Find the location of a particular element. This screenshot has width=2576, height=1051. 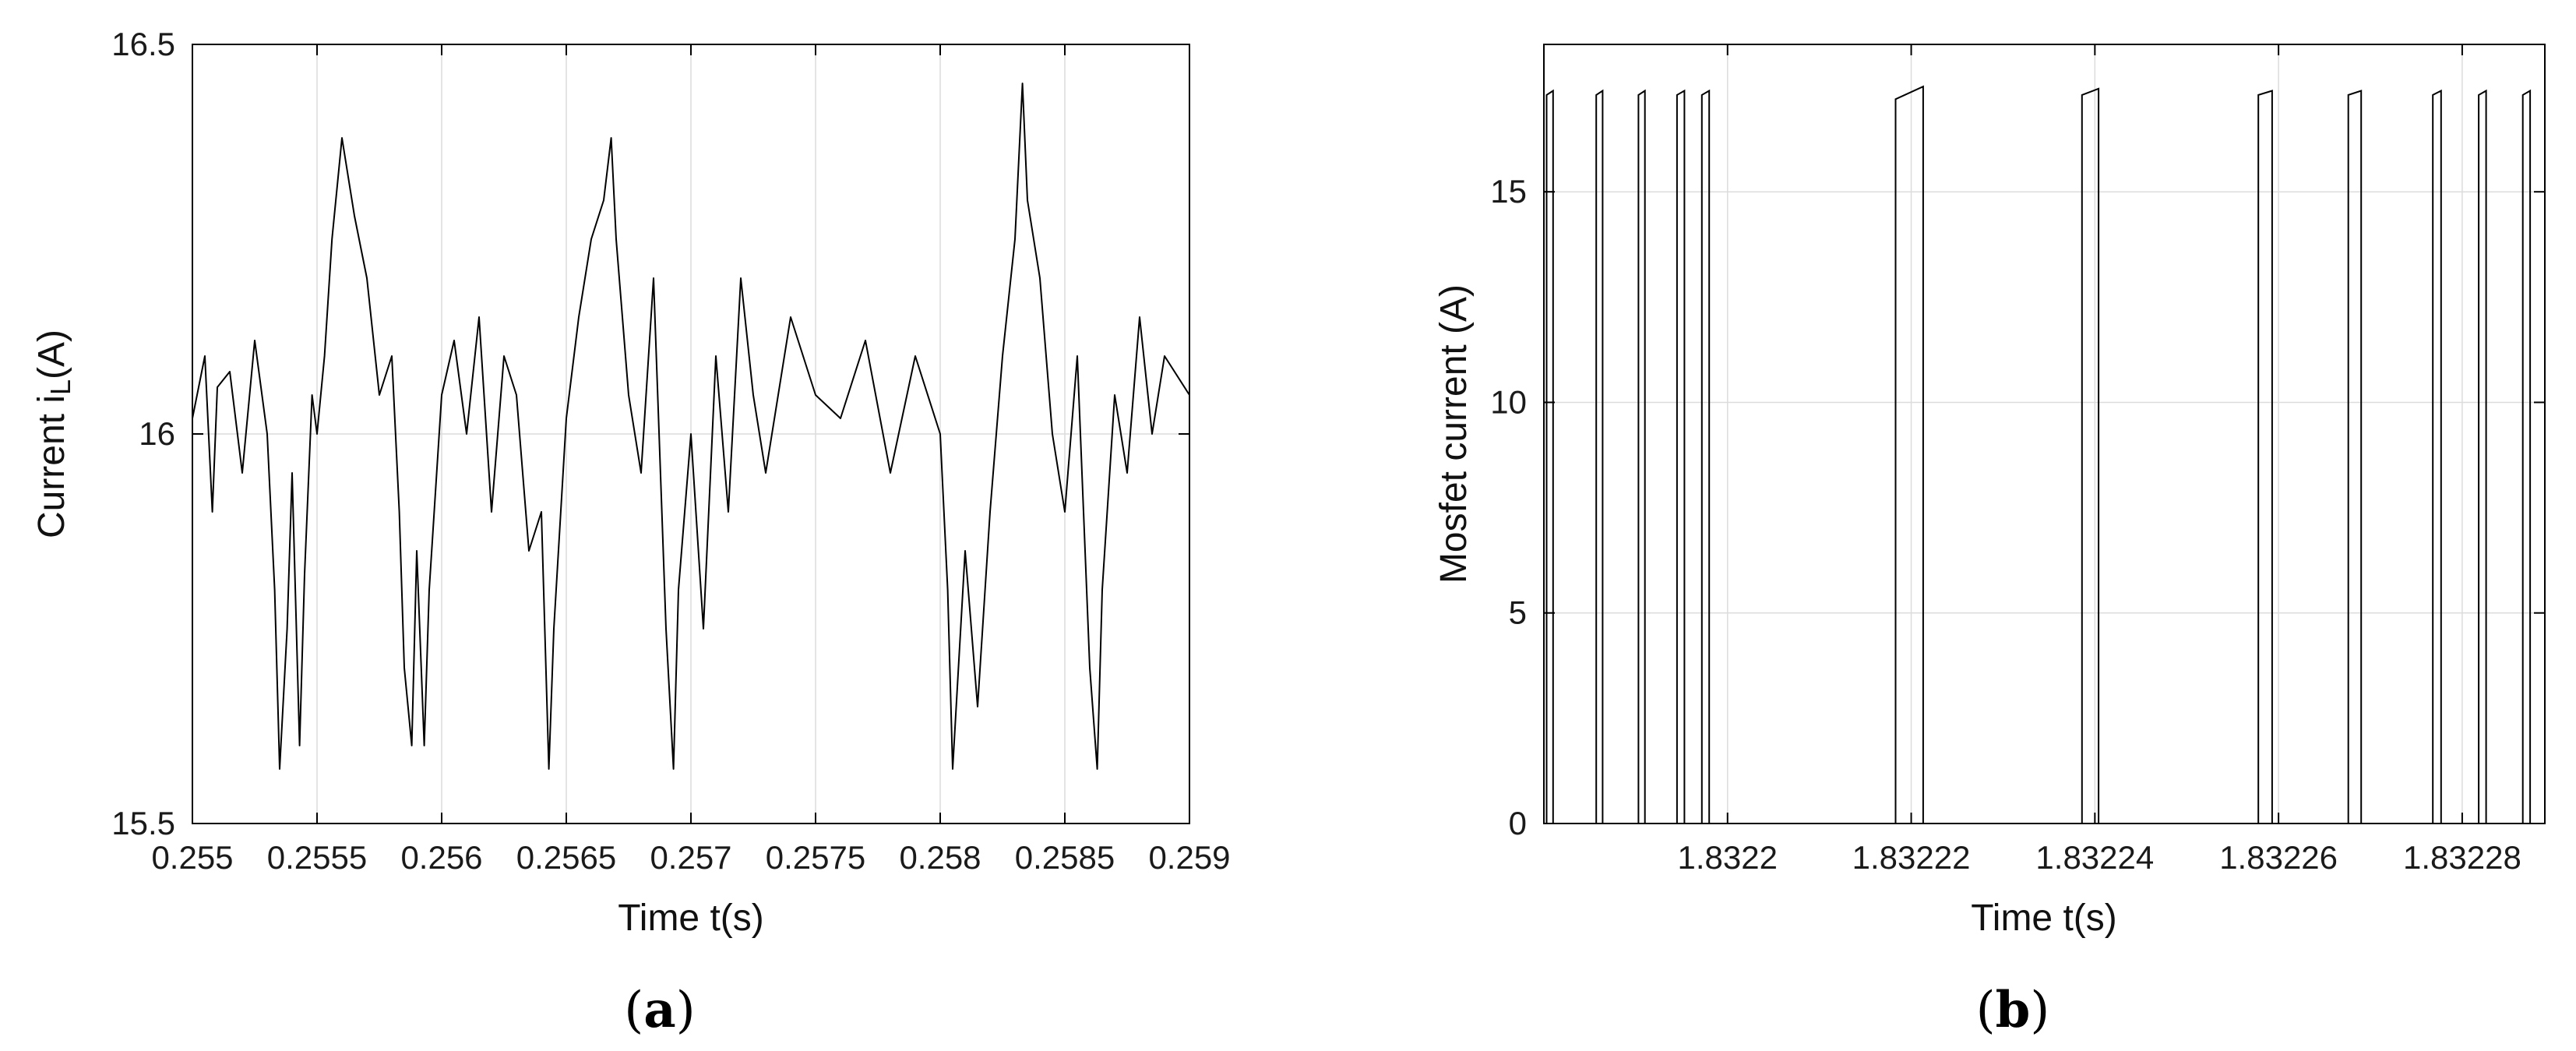

panel-b-x-tick-label: 1.83228 is located at coordinates (2462, 858).